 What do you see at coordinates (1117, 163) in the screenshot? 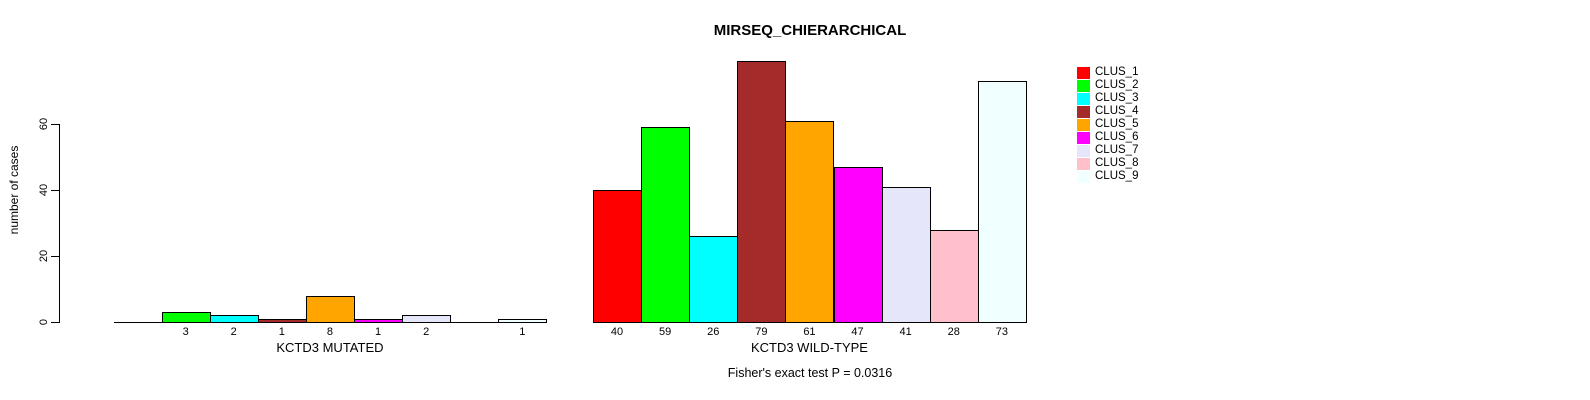
I see `legend-item-label: CLUS_8` at bounding box center [1117, 163].